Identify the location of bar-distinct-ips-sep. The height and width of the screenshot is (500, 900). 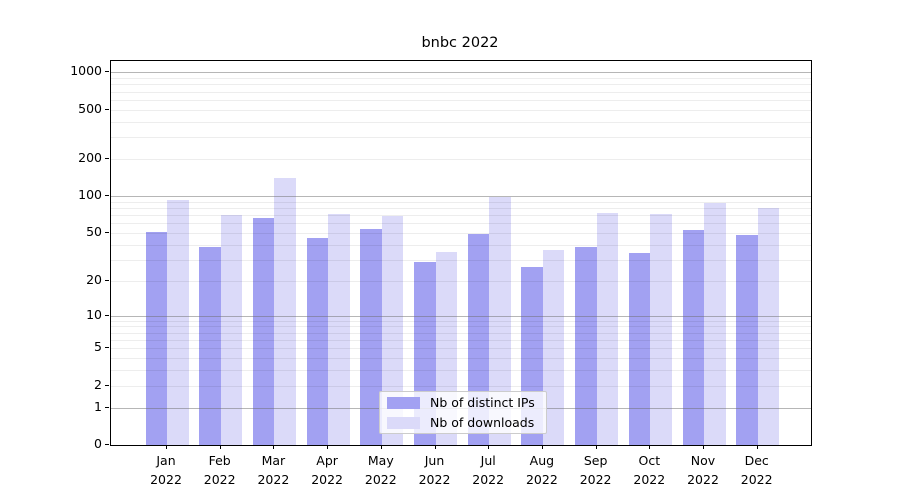
(586, 346).